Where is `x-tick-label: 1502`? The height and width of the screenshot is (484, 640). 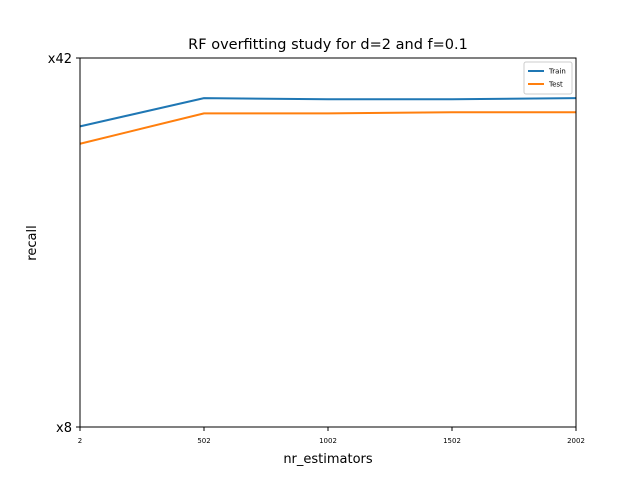
x-tick-label: 1502 is located at coordinates (452, 441).